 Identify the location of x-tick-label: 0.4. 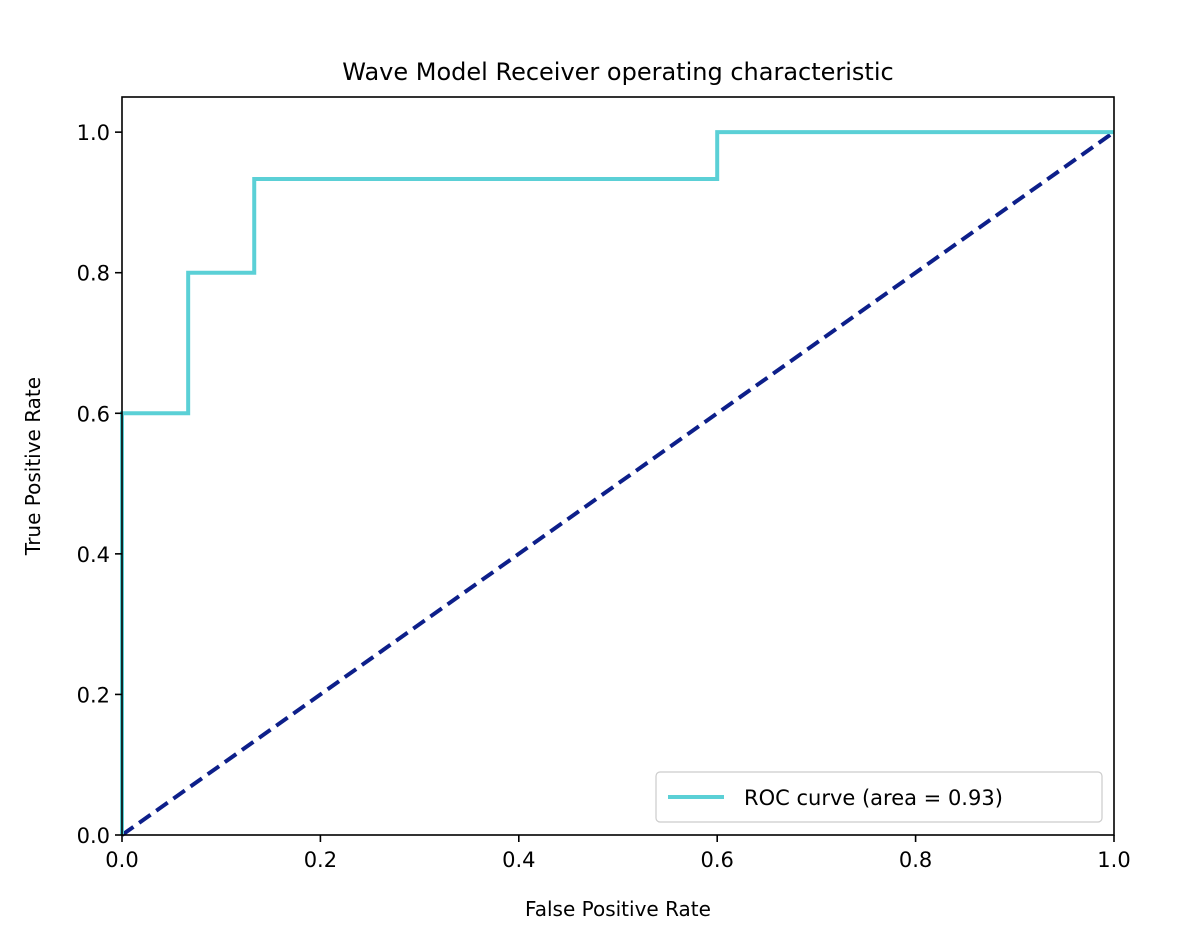
(518, 860).